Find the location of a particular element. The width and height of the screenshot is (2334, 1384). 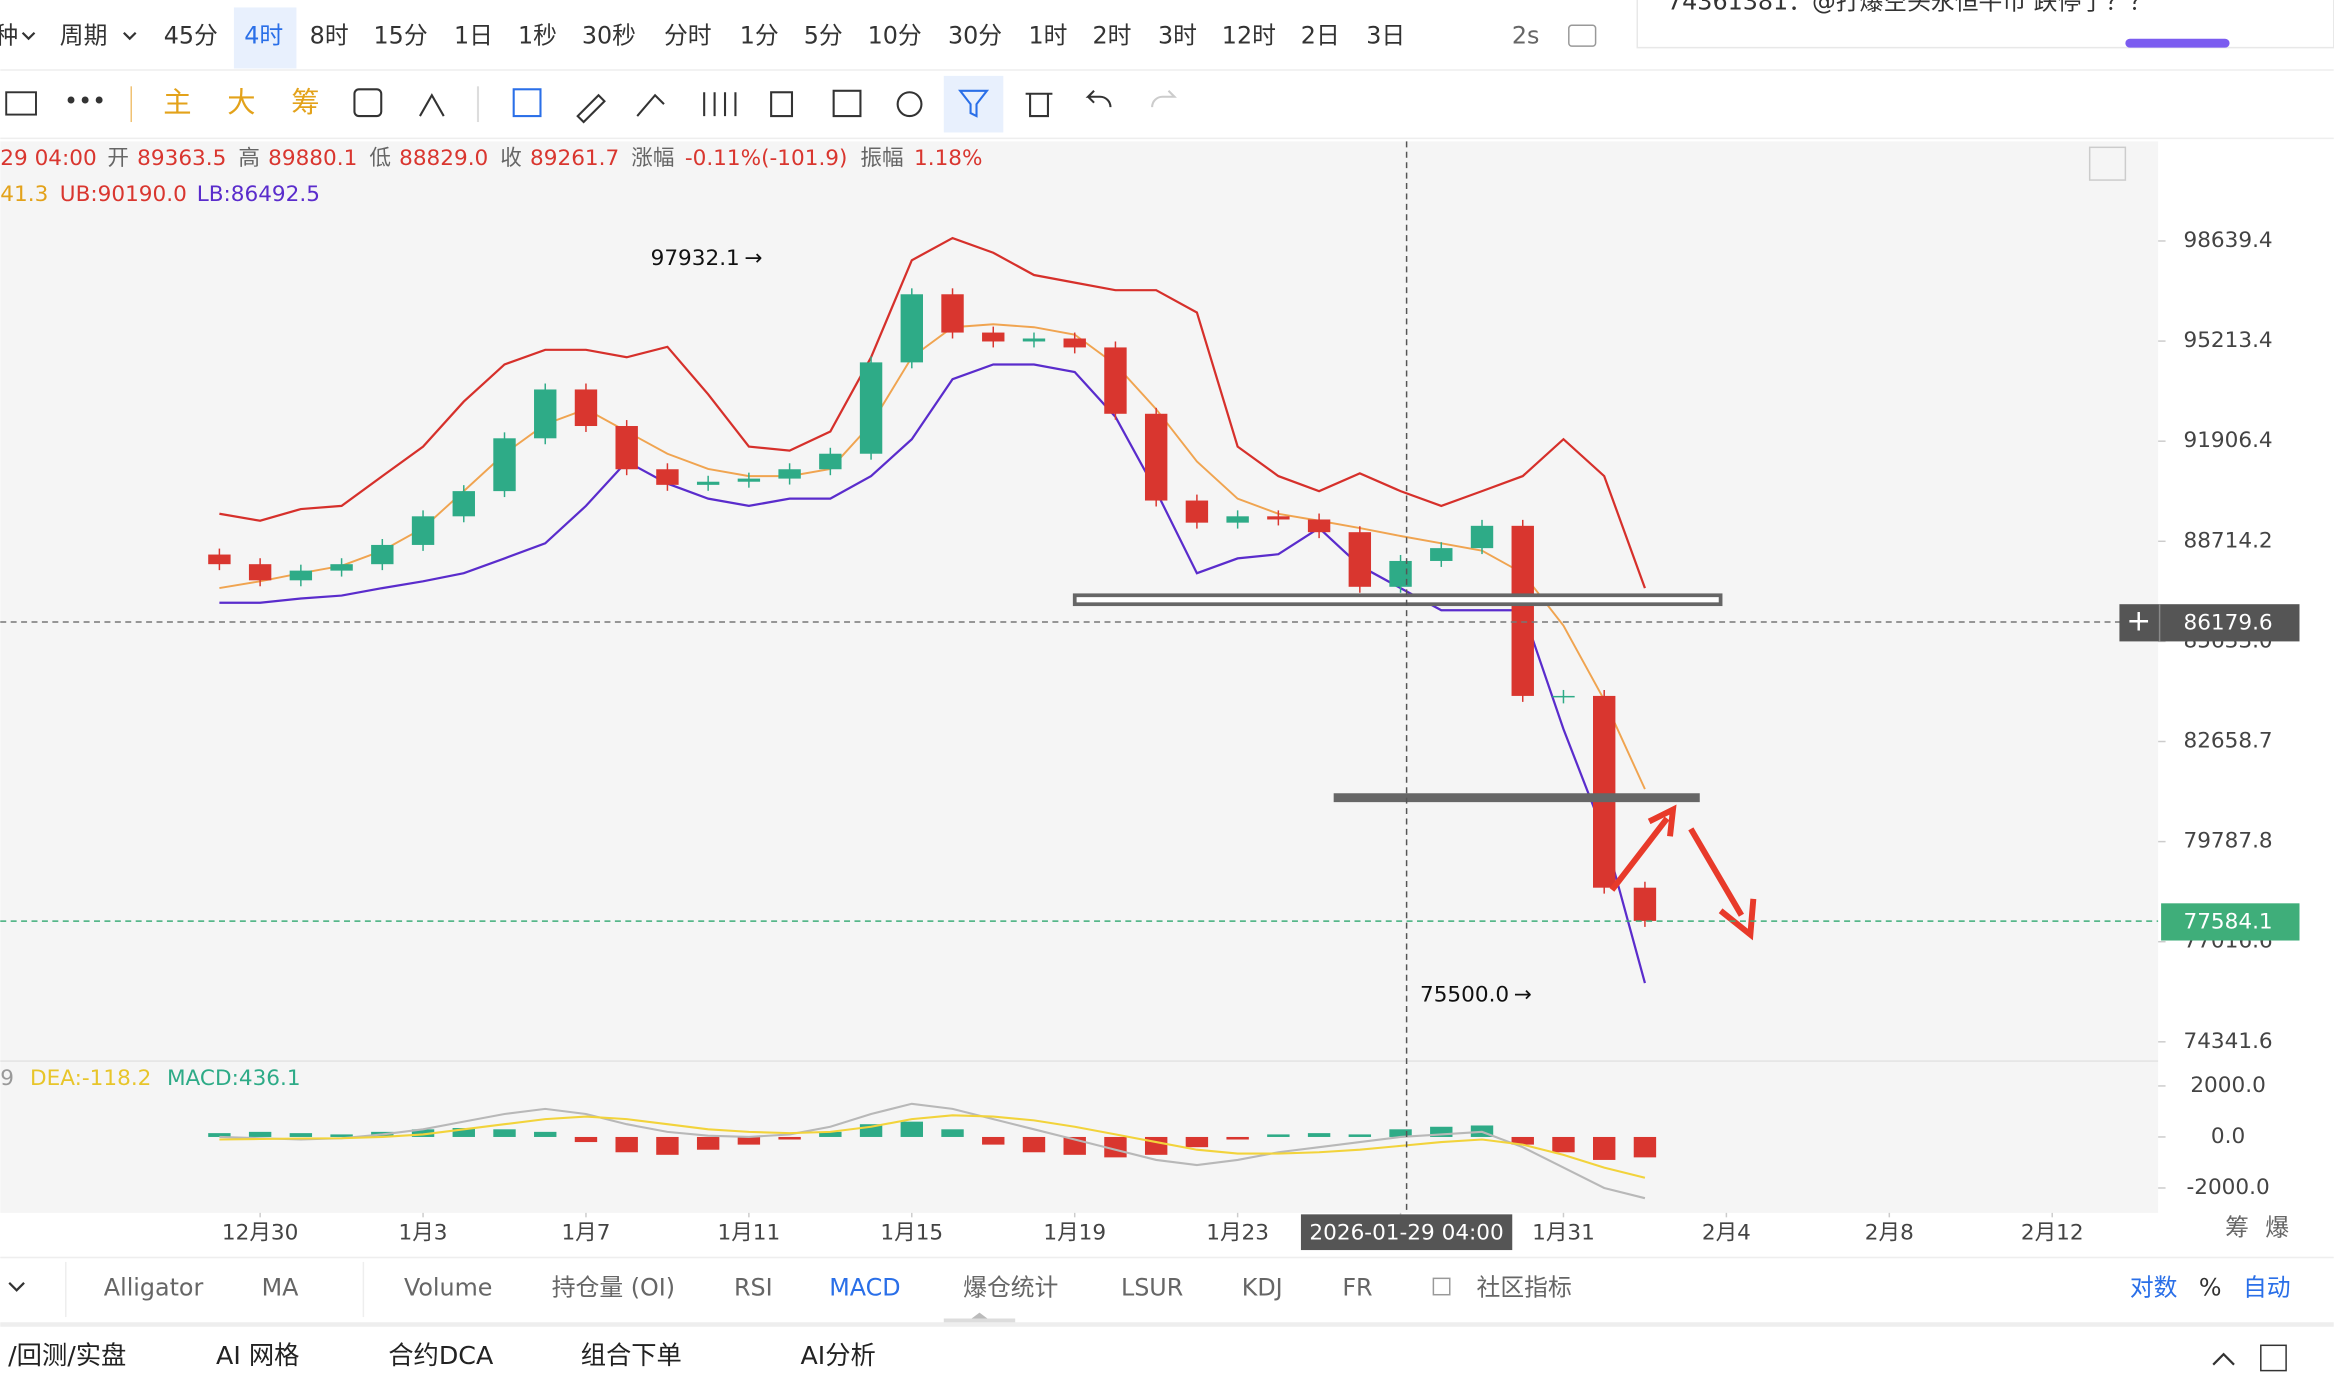

period: 3日 is located at coordinates (1385, 36).